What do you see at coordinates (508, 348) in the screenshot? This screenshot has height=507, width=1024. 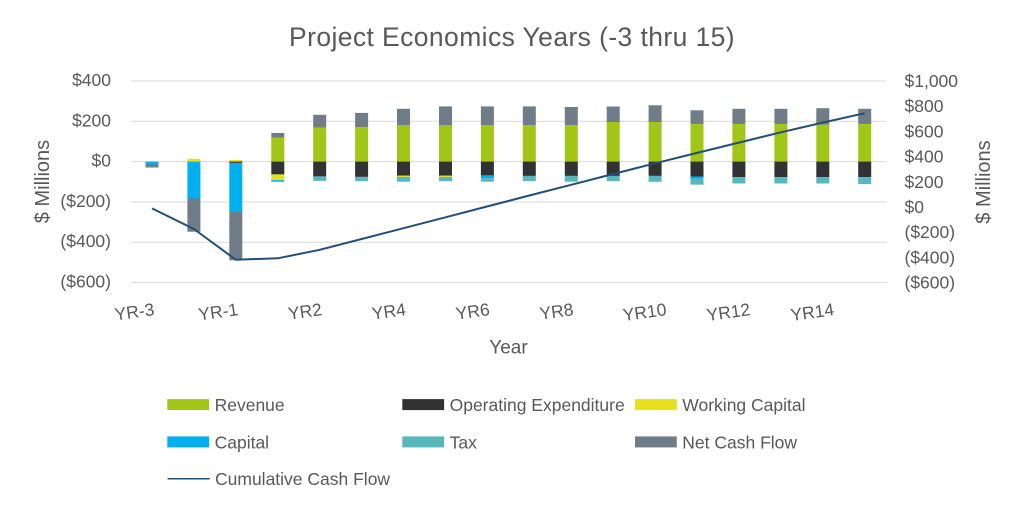 I see `svg-text: Year` at bounding box center [508, 348].